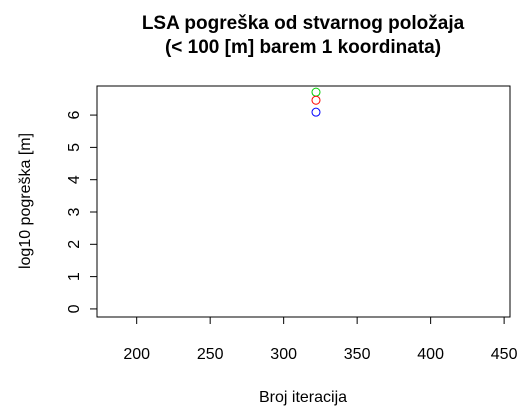  Describe the element at coordinates (430, 354) in the screenshot. I see `x-tick-label: 400` at that location.